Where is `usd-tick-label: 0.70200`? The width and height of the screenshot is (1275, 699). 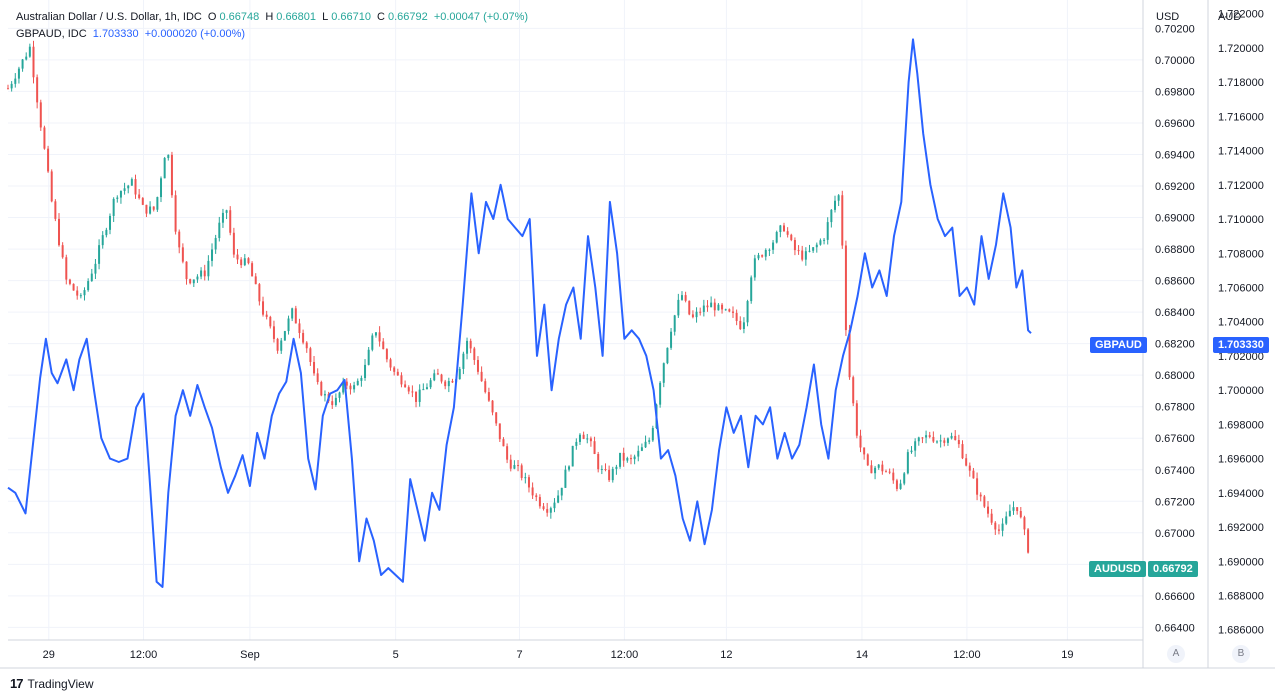
usd-tick-label: 0.70200 is located at coordinates (1175, 29).